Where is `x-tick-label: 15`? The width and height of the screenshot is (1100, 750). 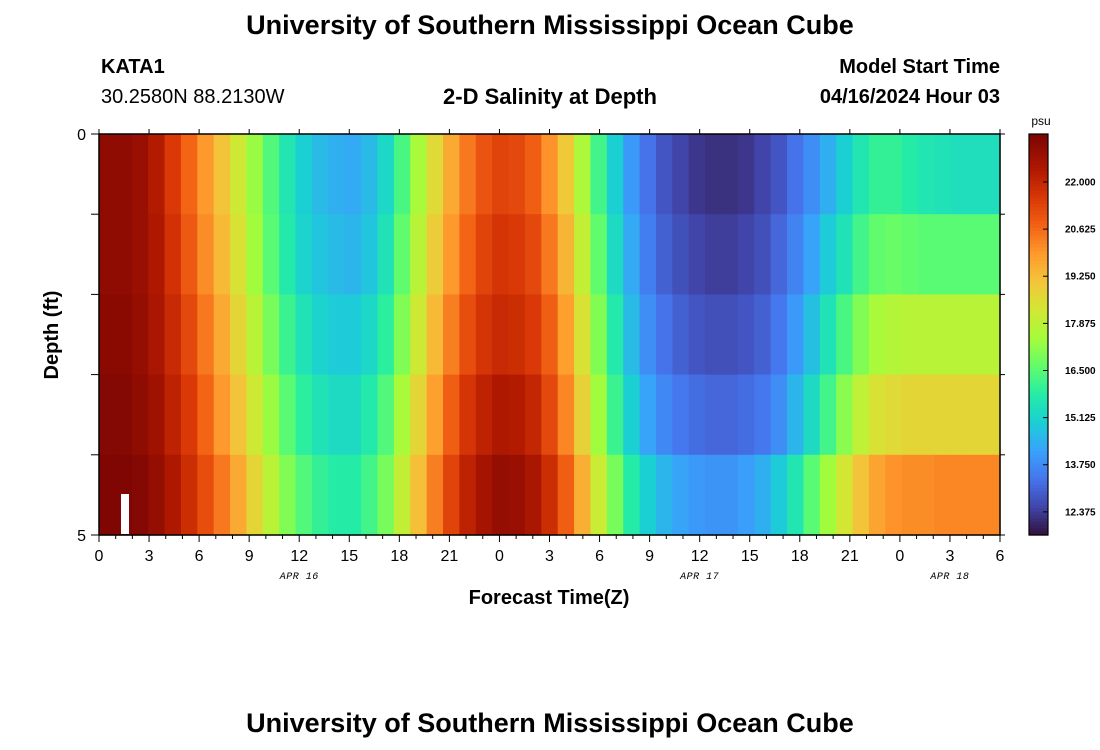 x-tick-label: 15 is located at coordinates (750, 556).